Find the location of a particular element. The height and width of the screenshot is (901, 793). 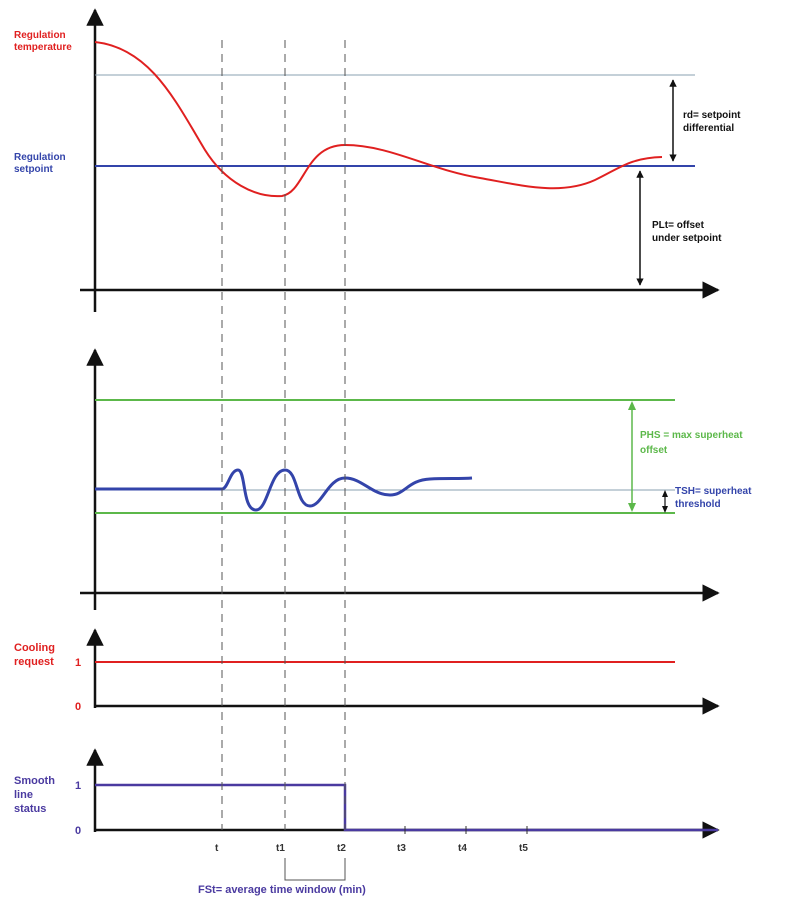

tick-t1: t1 is located at coordinates (280, 848).